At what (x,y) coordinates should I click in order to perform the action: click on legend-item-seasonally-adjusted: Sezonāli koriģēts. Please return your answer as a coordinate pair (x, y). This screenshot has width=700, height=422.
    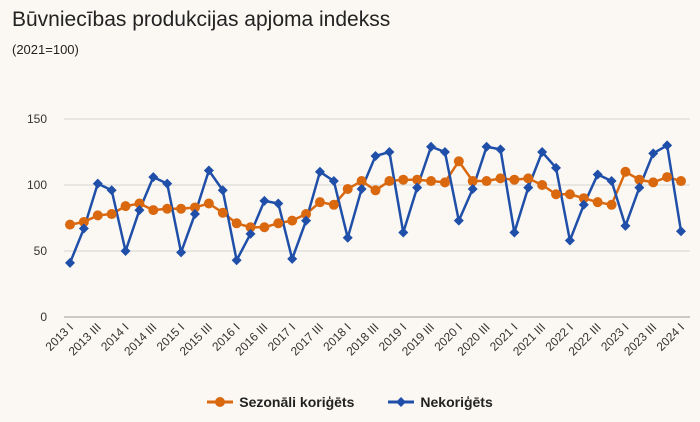
    Looking at the image, I should click on (280, 402).